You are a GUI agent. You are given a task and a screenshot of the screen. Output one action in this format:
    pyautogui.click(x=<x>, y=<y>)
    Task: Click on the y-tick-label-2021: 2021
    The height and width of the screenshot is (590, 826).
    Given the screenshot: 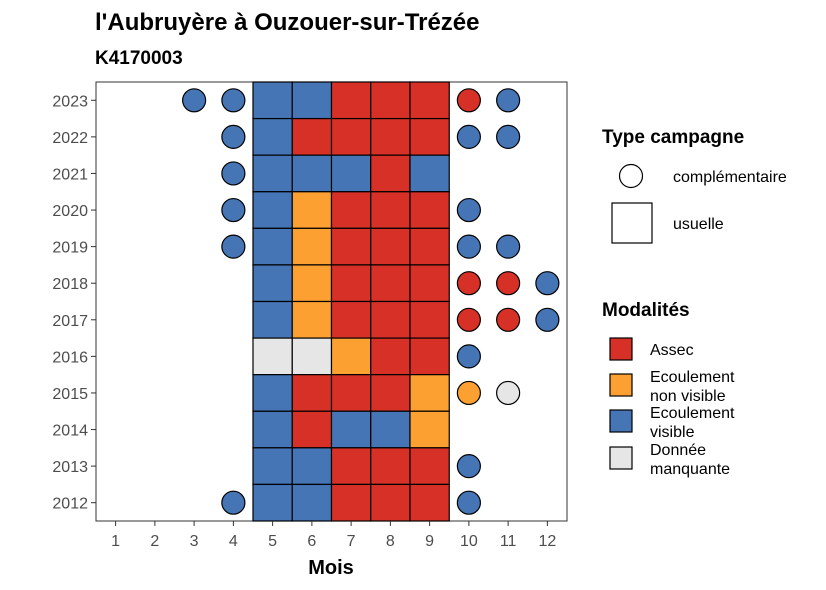 What is the action you would take?
    pyautogui.click(x=70, y=174)
    